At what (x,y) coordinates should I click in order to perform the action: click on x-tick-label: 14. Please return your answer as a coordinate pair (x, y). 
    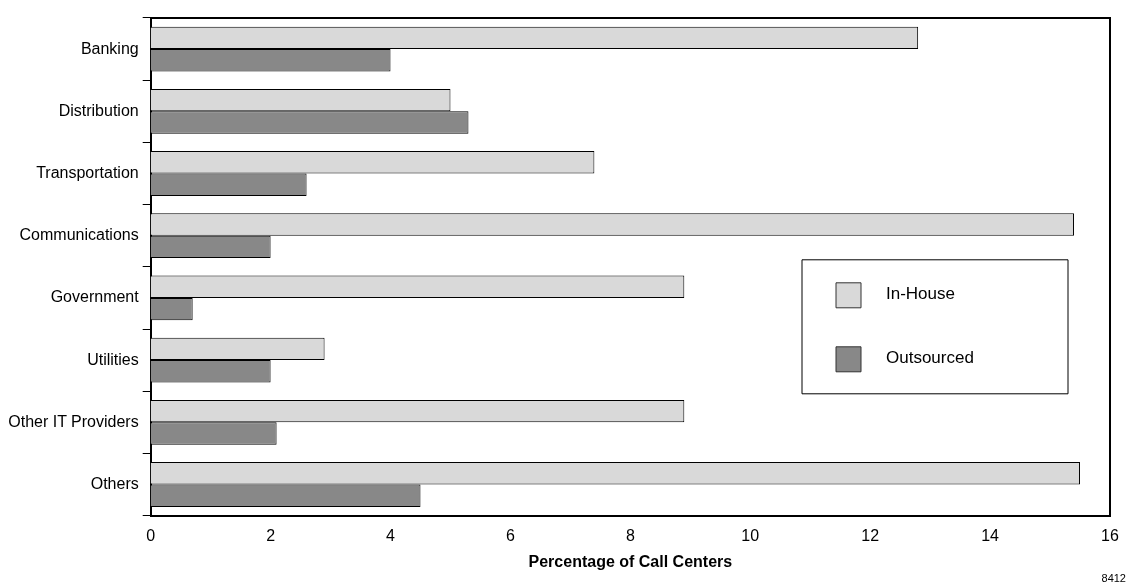
    Looking at the image, I should click on (990, 535).